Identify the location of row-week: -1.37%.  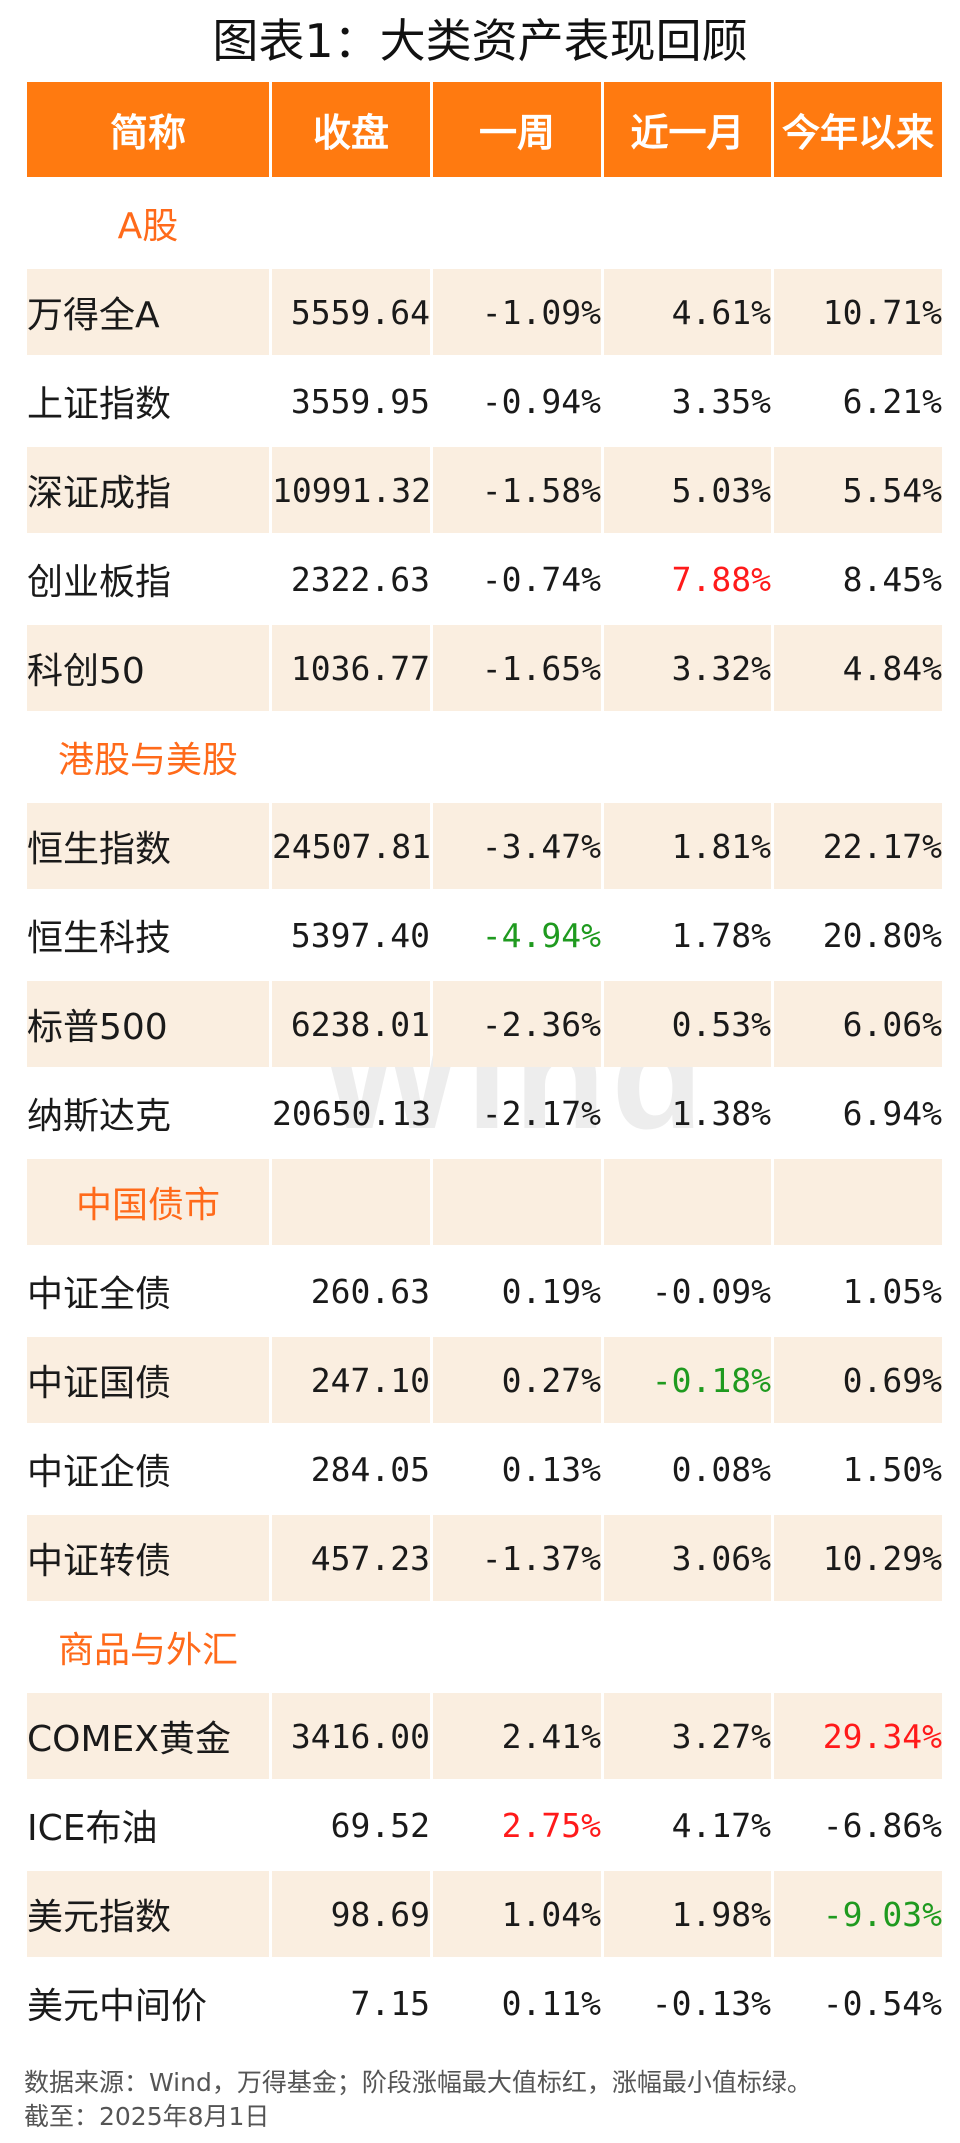
(517, 1558).